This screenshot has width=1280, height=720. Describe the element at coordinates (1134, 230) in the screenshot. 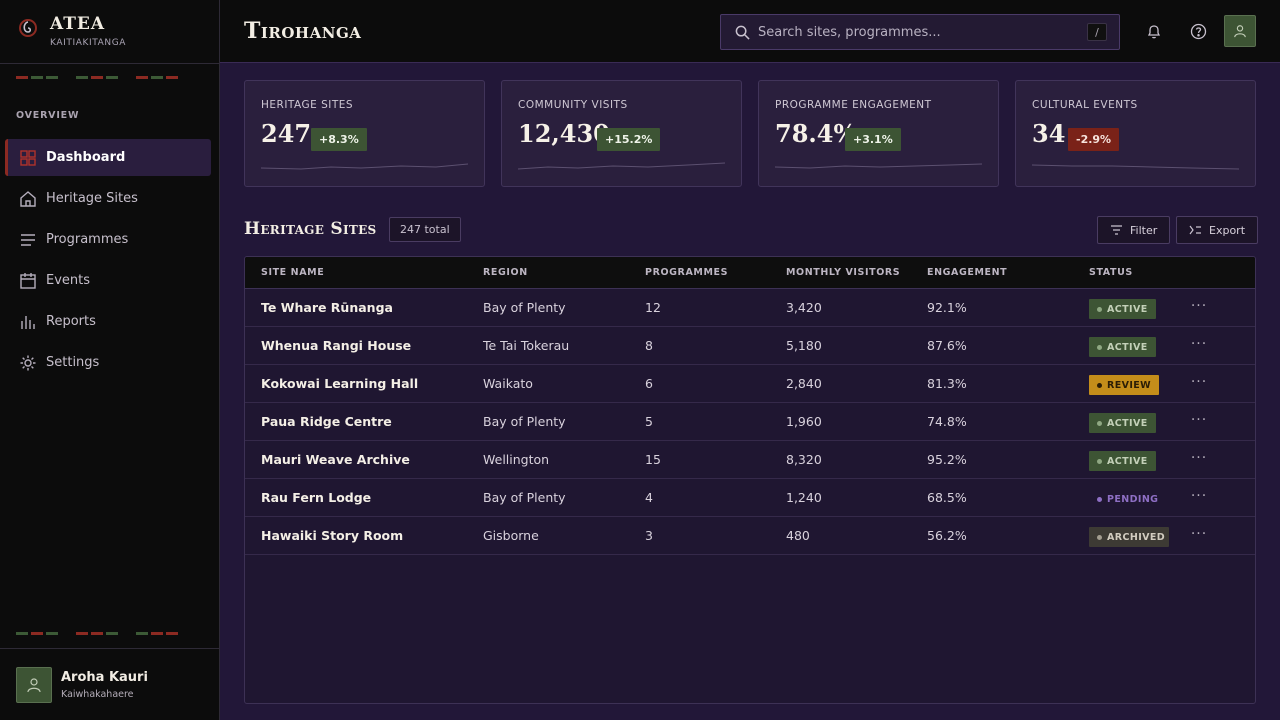

I see `filter-button: Filter` at that location.